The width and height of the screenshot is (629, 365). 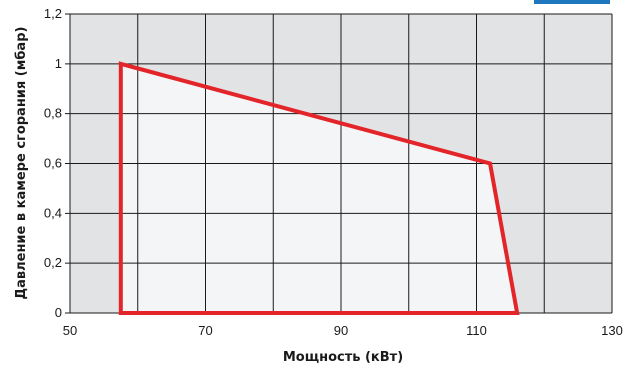 What do you see at coordinates (58, 63) in the screenshot?
I see `y-tick-label: 1` at bounding box center [58, 63].